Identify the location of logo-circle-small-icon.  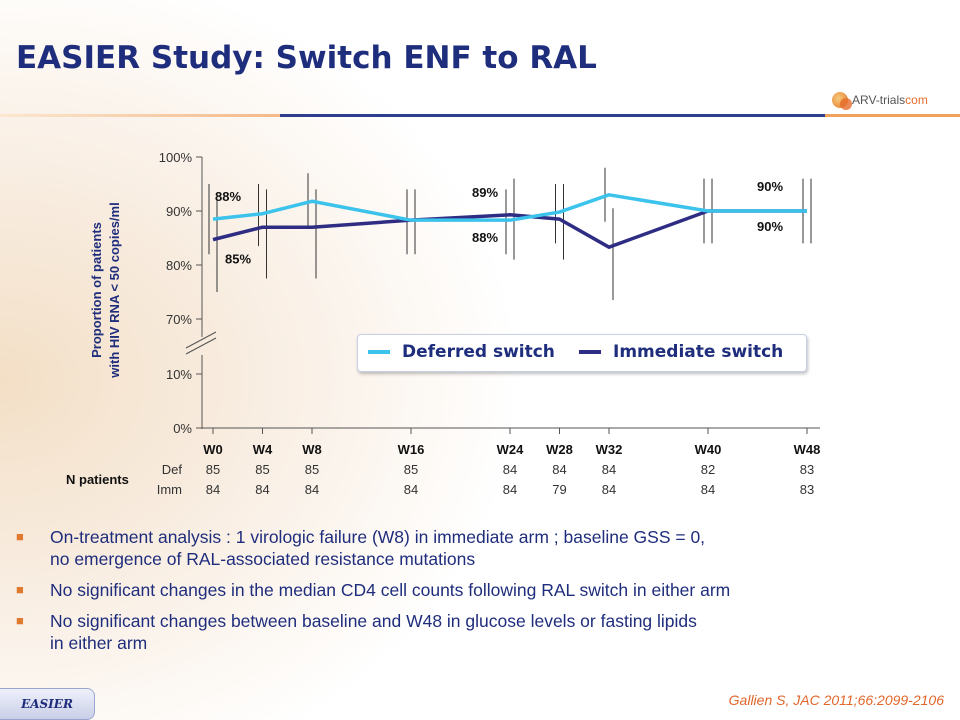
(846, 104).